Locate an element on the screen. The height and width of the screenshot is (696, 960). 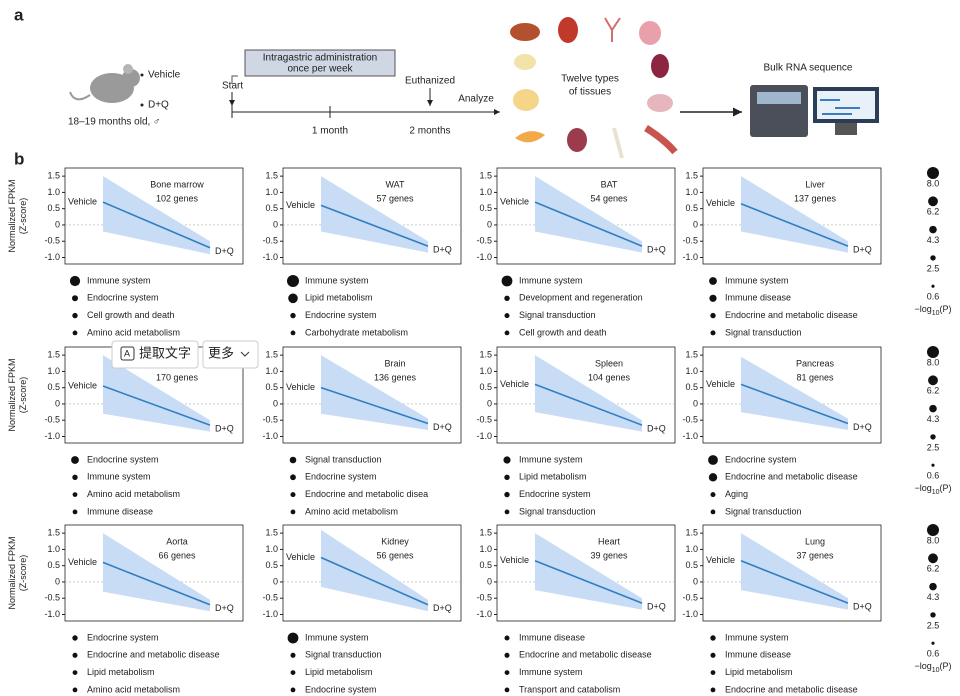
legend-label: 4.3 is located at coordinates (933, 240).